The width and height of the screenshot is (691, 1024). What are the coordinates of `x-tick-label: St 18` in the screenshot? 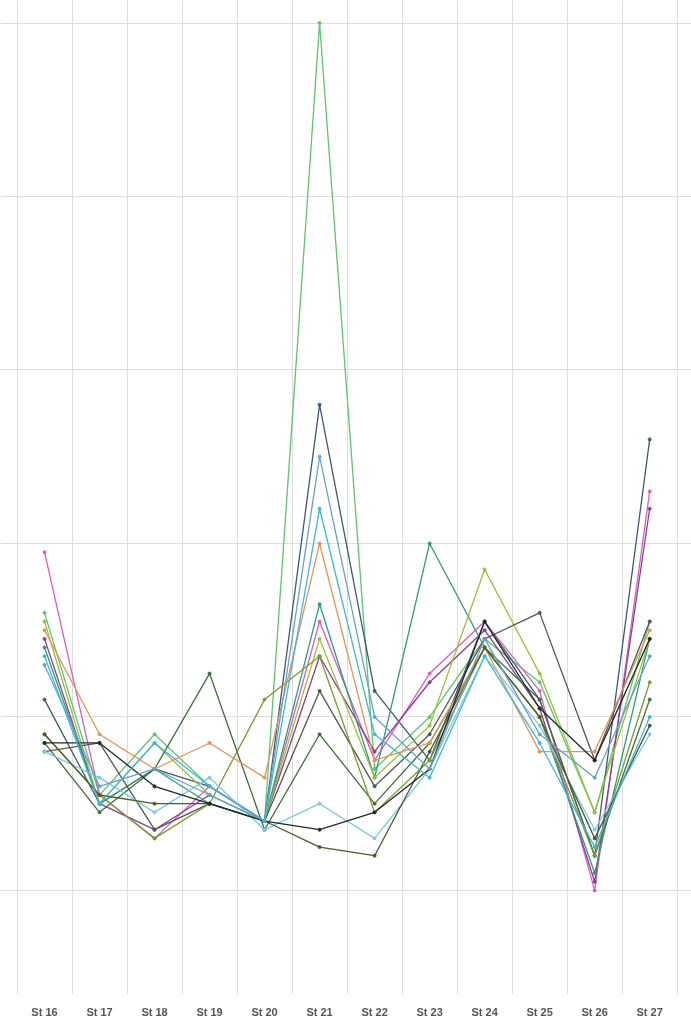 It's located at (154, 1011).